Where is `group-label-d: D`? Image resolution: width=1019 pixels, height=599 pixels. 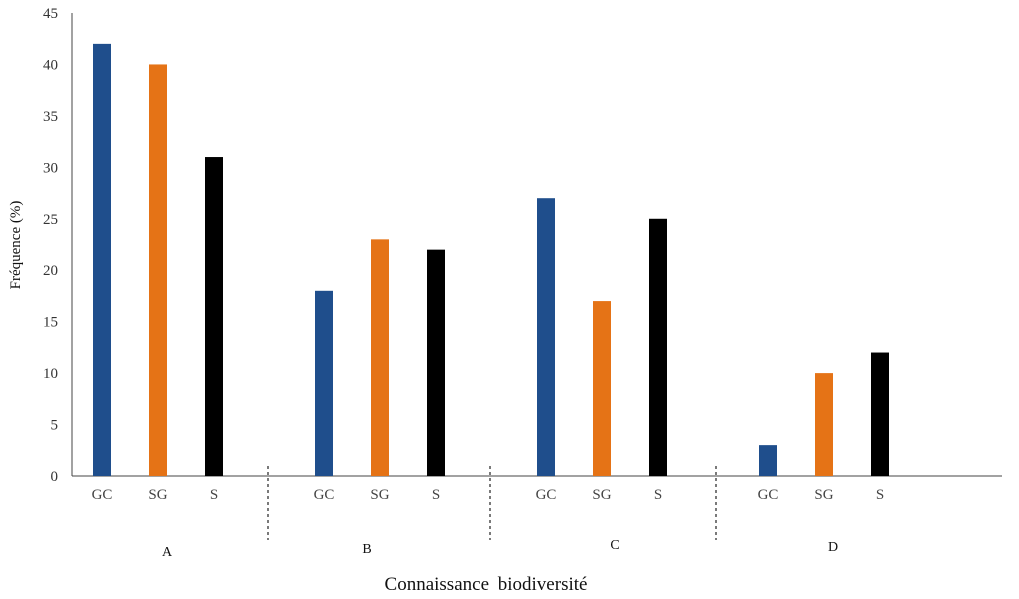 group-label-d: D is located at coordinates (833, 547).